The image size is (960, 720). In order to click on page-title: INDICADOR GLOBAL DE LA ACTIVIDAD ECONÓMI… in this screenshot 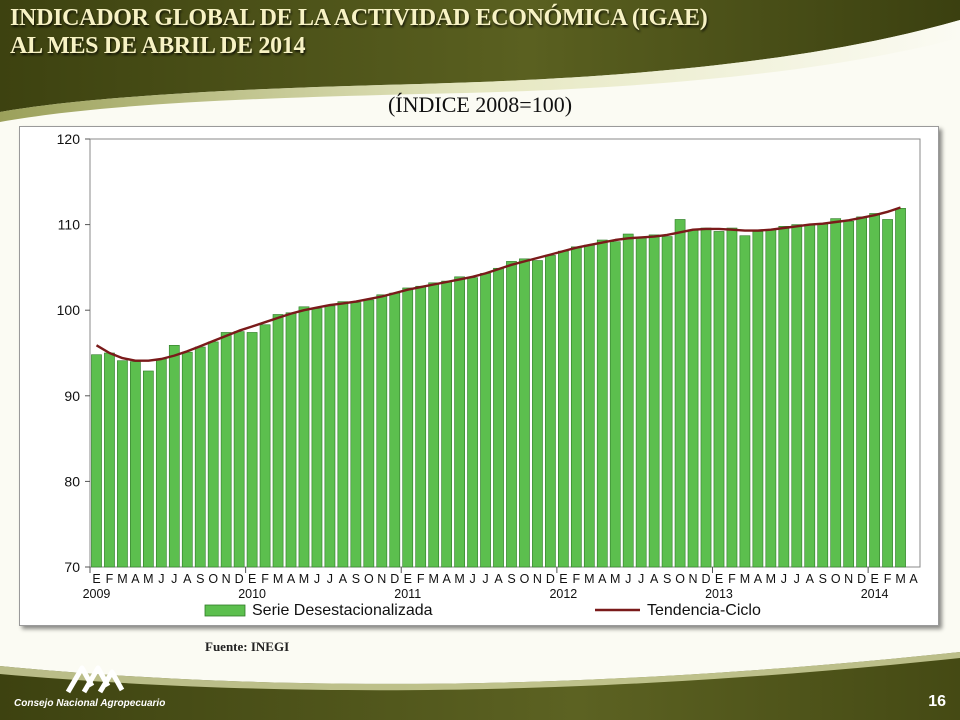, I will do `click(359, 32)`.